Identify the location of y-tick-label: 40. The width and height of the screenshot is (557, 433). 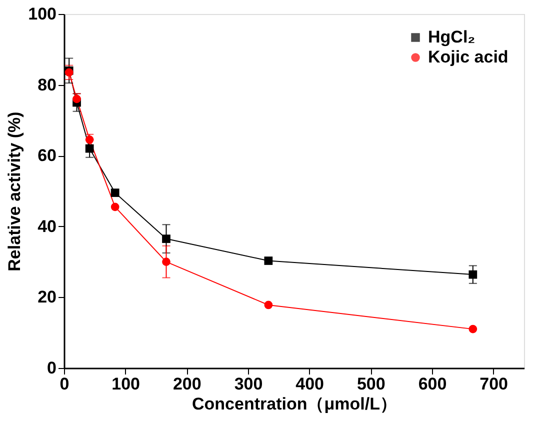
(47, 226).